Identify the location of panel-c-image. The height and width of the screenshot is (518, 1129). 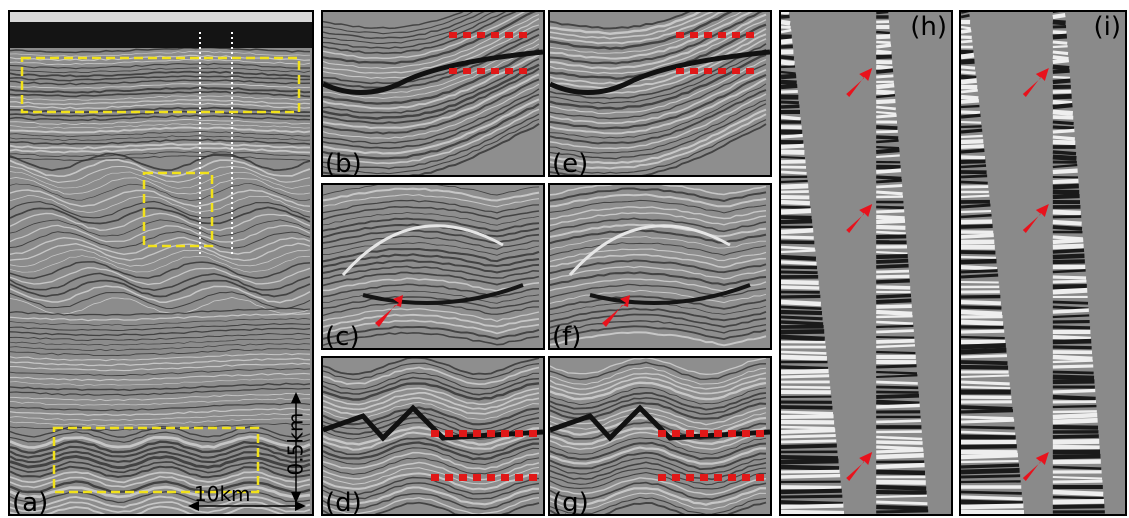
(433, 266).